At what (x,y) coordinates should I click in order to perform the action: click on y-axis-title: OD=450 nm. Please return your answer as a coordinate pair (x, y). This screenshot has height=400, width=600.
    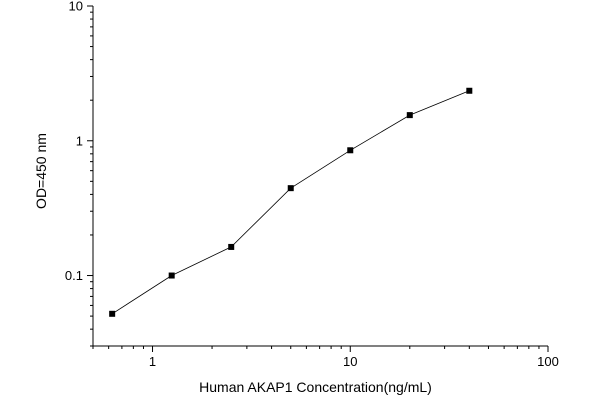
    Looking at the image, I should click on (41, 171).